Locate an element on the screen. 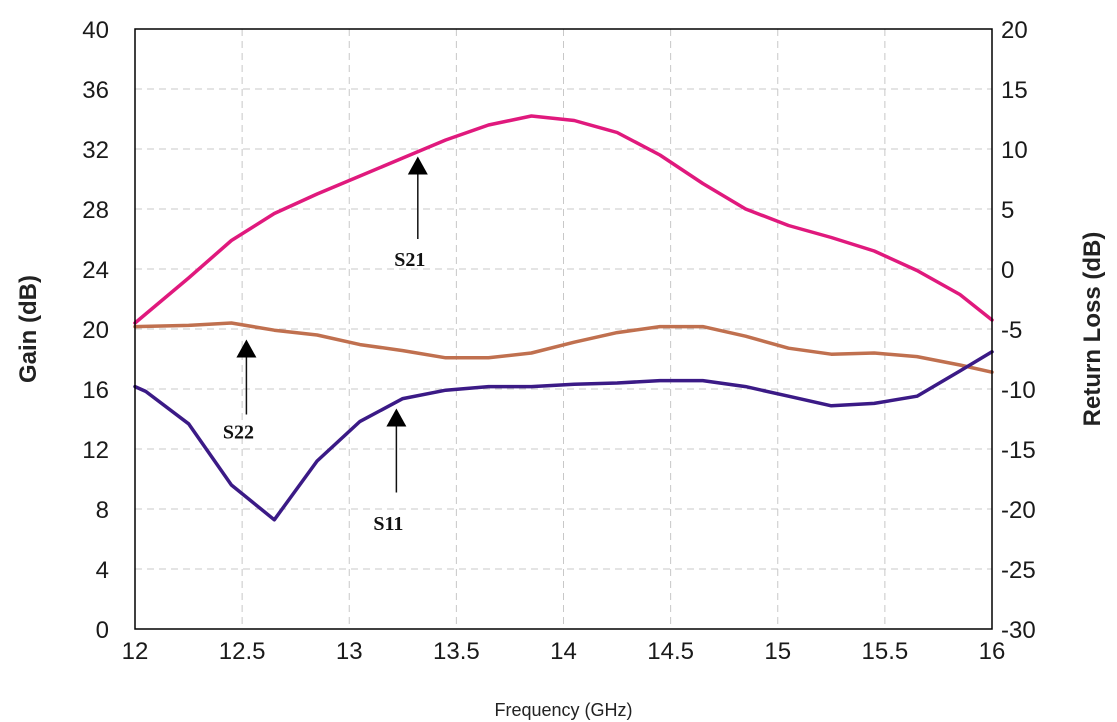 This screenshot has width=1117, height=722. left-y-tick-label: 36 is located at coordinates (95, 90).